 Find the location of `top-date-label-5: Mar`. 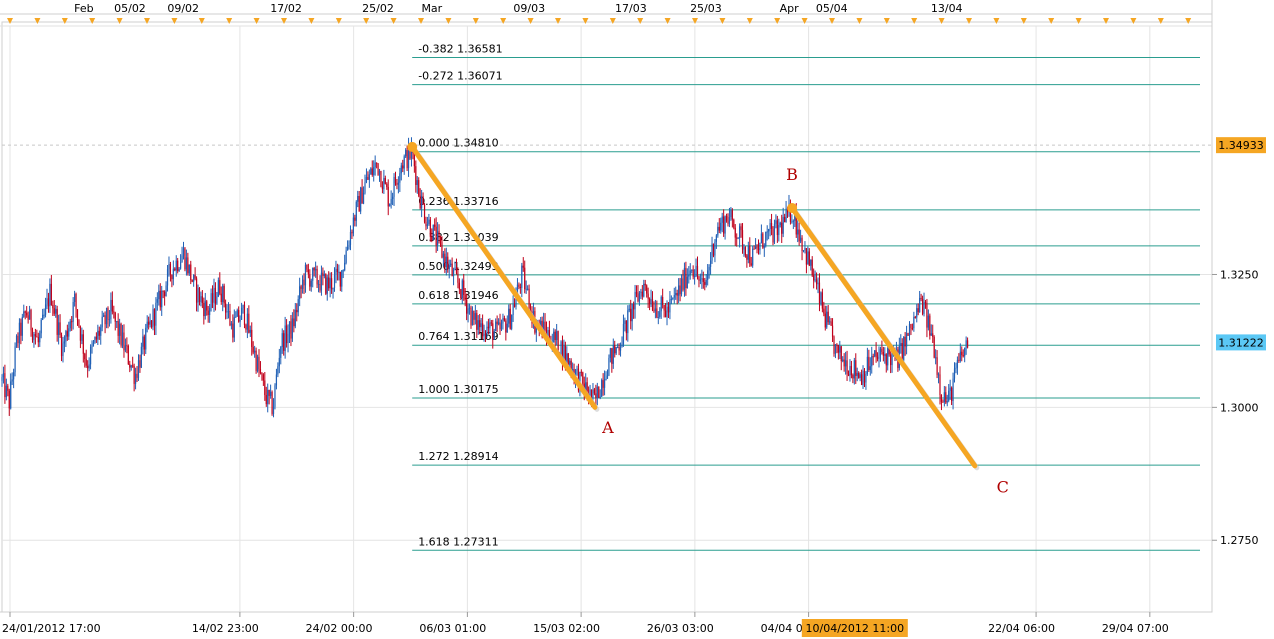

top-date-label-5: Mar is located at coordinates (431, 8).